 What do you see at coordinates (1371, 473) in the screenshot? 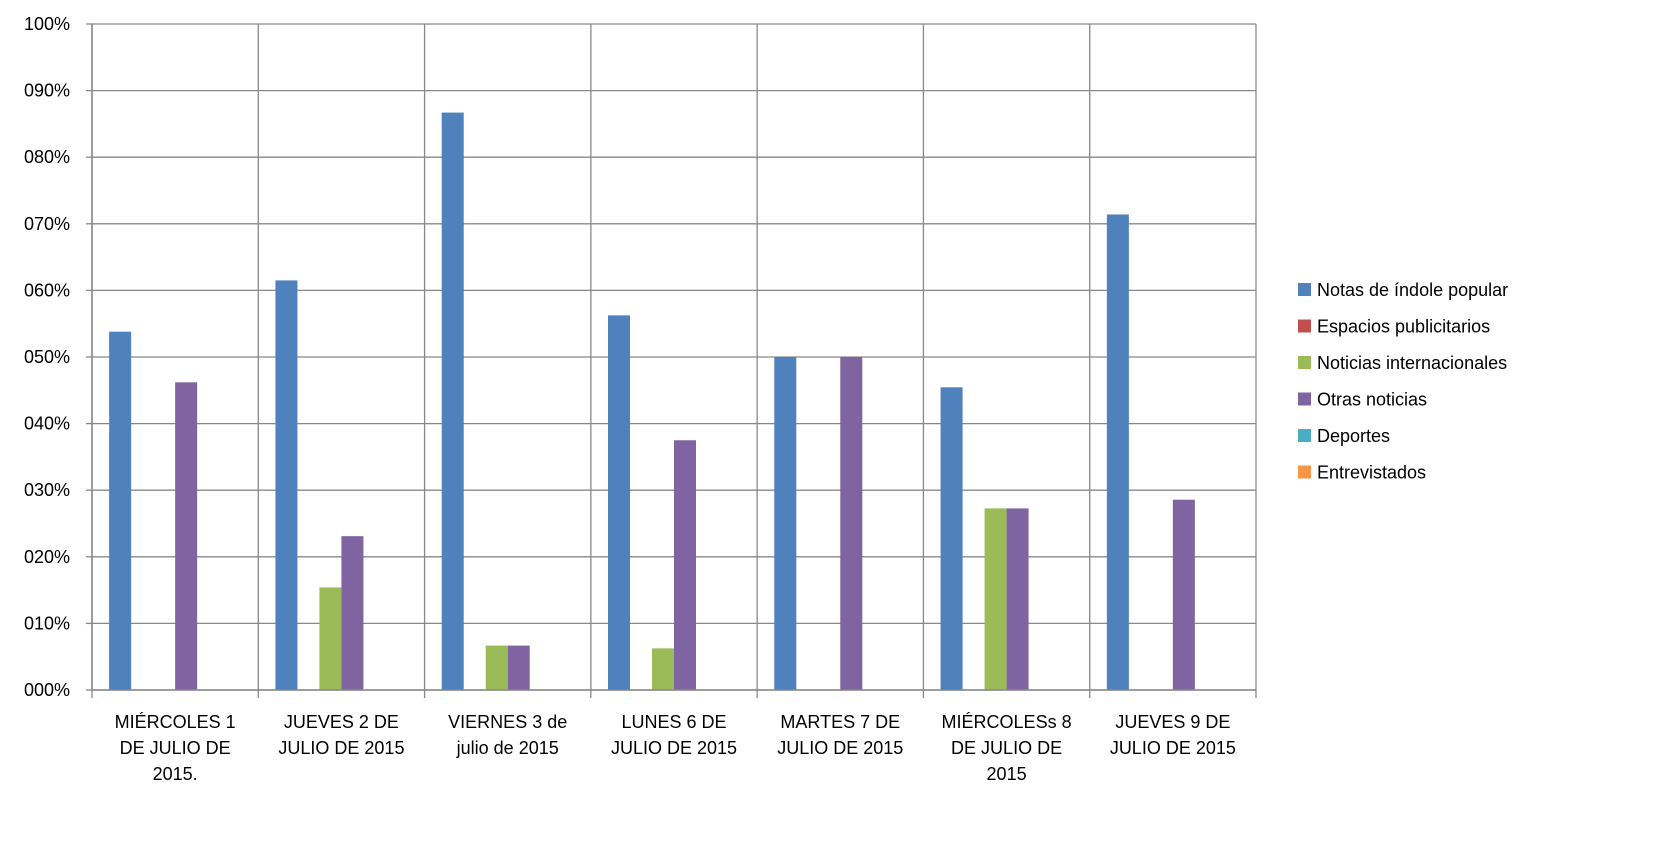
I see `legend-label: Entrevistados` at bounding box center [1371, 473].